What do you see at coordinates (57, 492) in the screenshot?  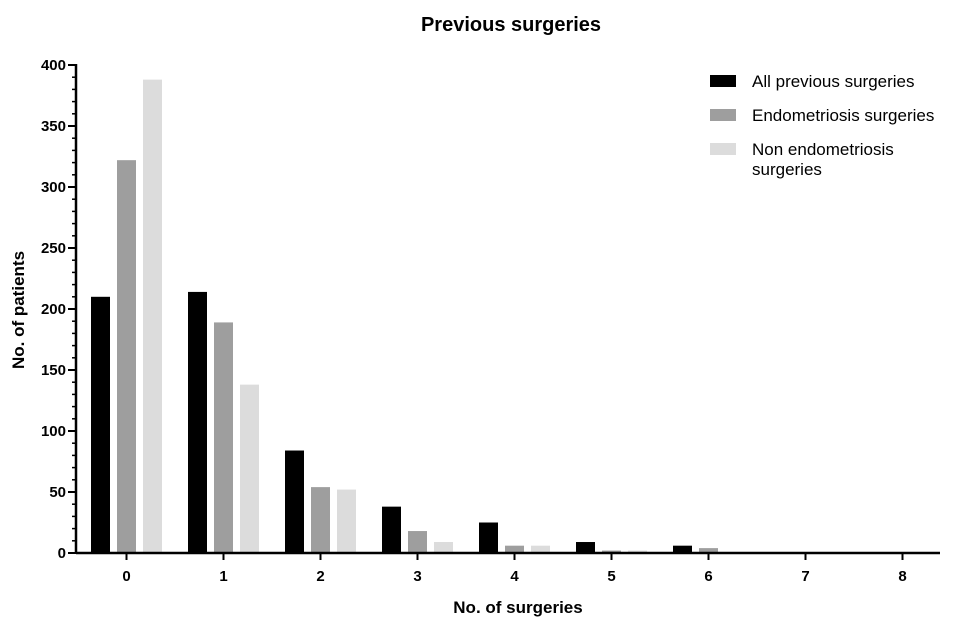 I see `y-tick-label: 50` at bounding box center [57, 492].